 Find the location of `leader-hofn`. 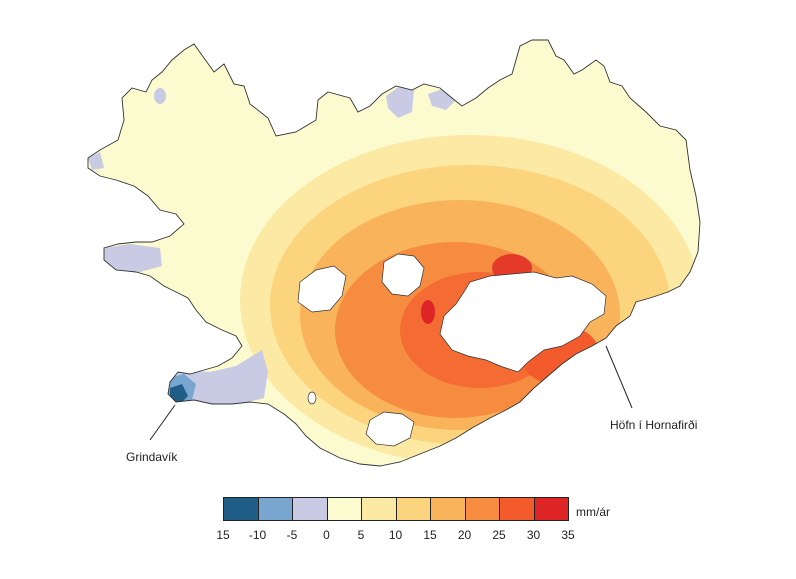

leader-hofn is located at coordinates (619, 377).